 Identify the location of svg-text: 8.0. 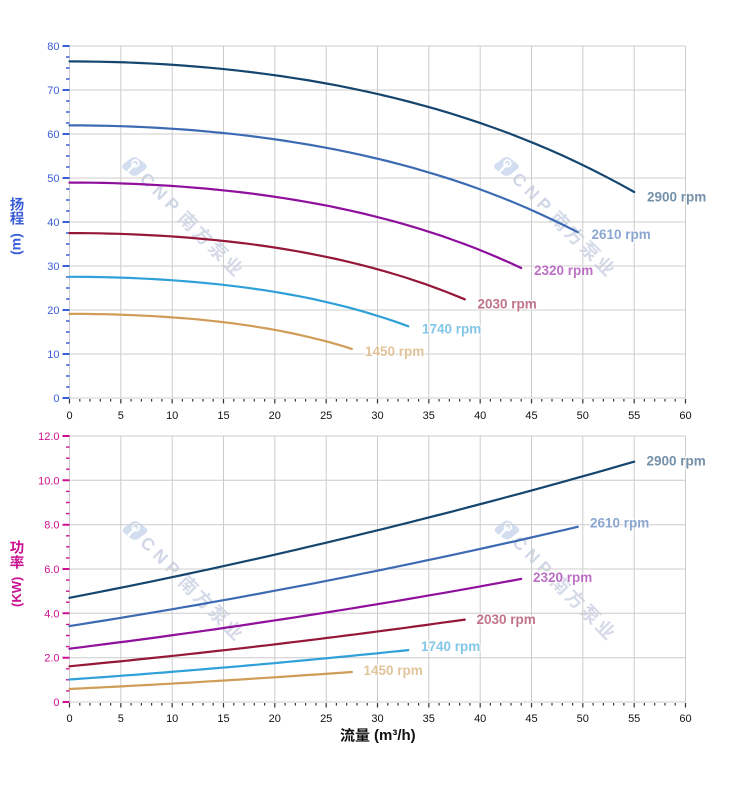
(51, 526).